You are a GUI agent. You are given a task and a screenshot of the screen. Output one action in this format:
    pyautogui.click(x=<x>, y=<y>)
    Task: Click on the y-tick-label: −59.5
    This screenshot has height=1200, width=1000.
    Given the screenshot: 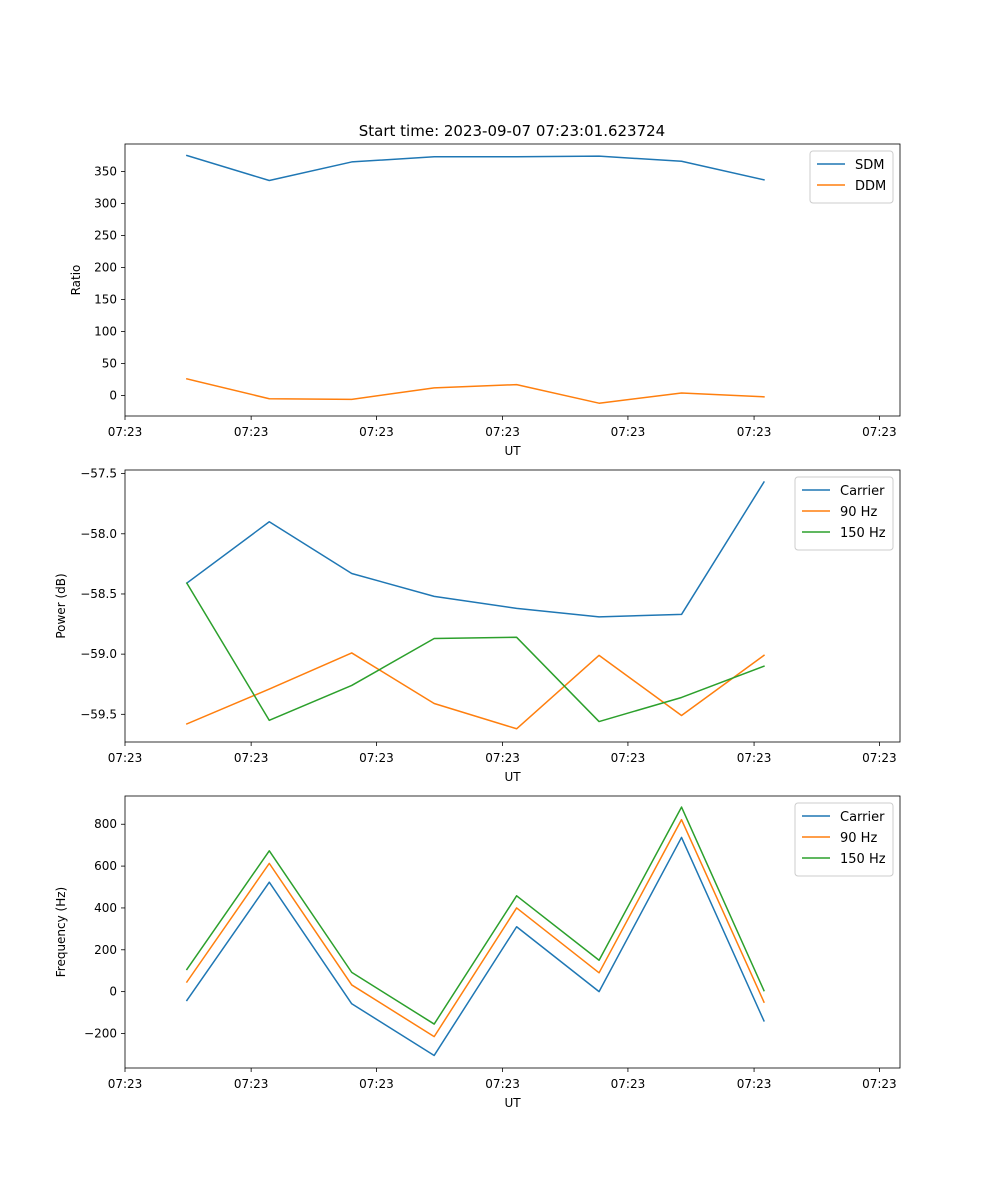 What is the action you would take?
    pyautogui.click(x=98, y=714)
    